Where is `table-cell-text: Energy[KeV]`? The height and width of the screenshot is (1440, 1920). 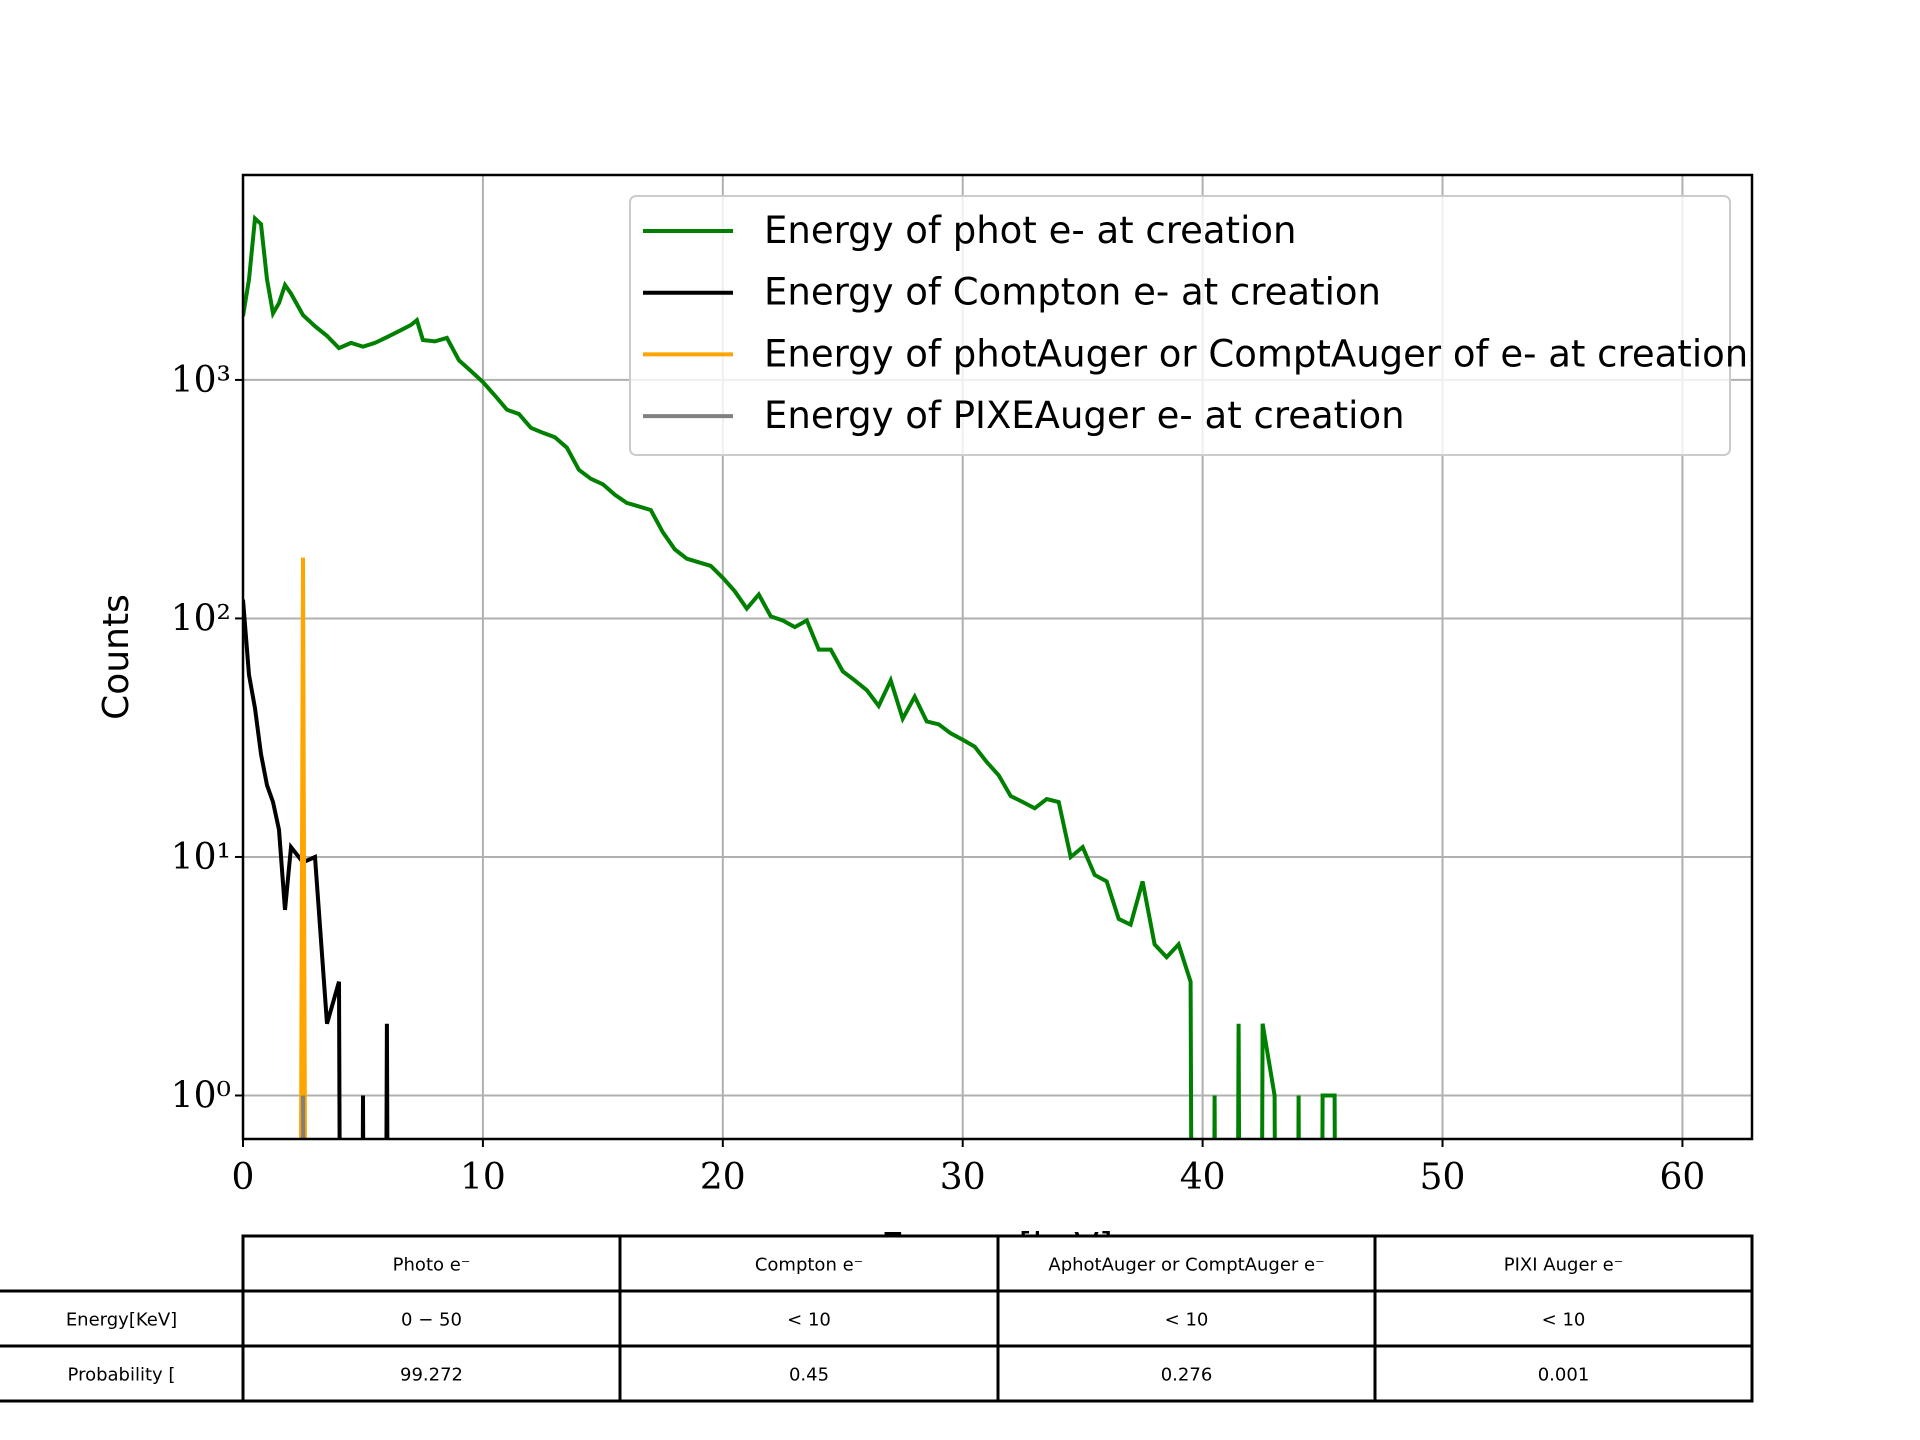 table-cell-text: Energy[KeV] is located at coordinates (121, 1320).